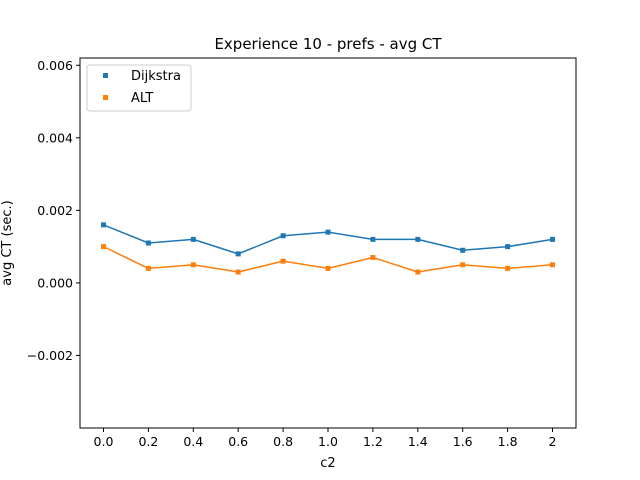 The image size is (640, 480). What do you see at coordinates (328, 248) in the screenshot?
I see `series-layer` at bounding box center [328, 248].